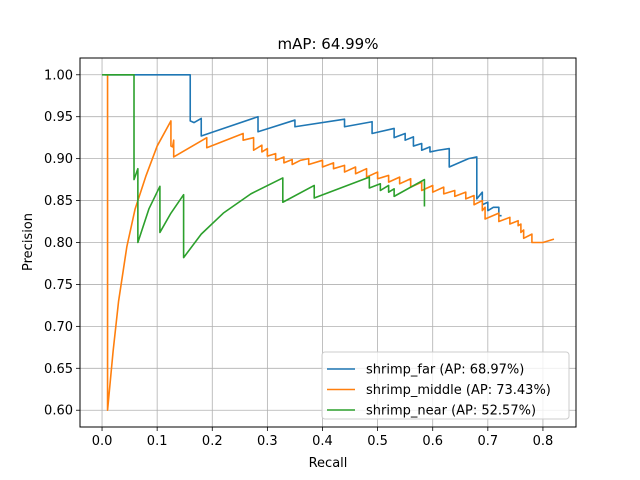 This screenshot has height=480, width=640. Describe the element at coordinates (58, 369) in the screenshot. I see `y-tick-label: 0.65` at that location.